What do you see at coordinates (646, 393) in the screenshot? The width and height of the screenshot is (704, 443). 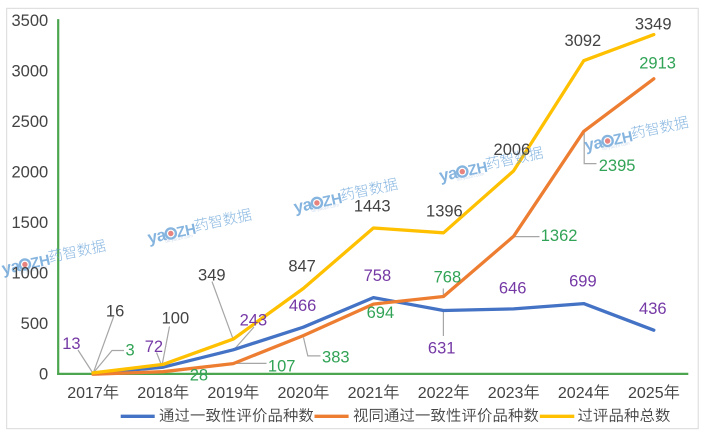 I see `svg-text: 2025` at bounding box center [646, 393].